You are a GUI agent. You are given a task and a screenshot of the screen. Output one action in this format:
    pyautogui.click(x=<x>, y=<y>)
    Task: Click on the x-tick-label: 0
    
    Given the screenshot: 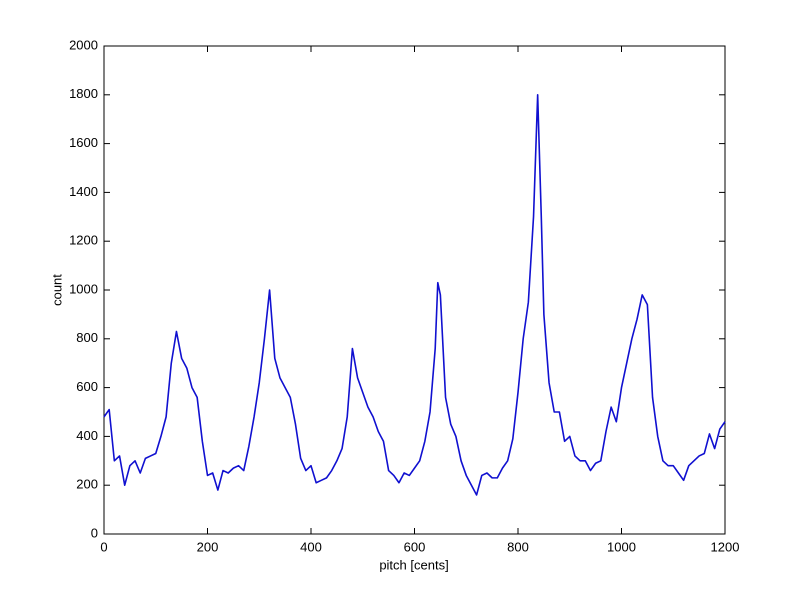 What is the action you would take?
    pyautogui.click(x=103, y=546)
    